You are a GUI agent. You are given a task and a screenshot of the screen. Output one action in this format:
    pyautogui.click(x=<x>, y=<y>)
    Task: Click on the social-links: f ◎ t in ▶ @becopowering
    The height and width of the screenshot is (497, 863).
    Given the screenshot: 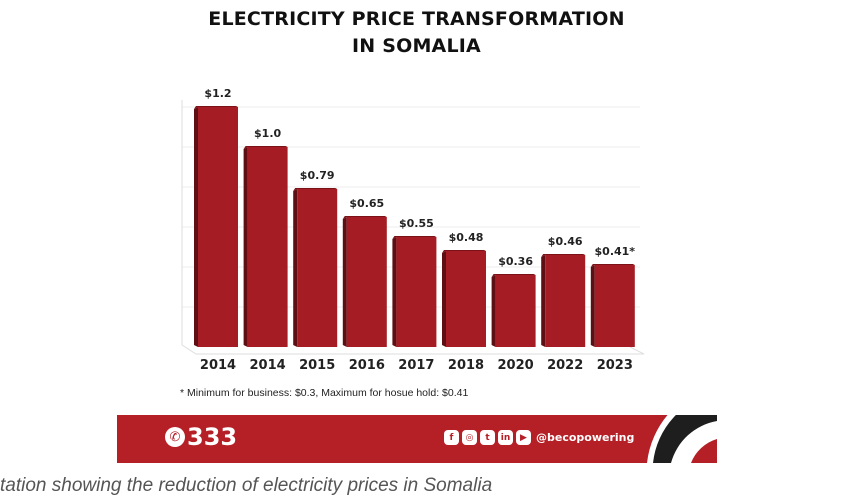 What is the action you would take?
    pyautogui.click(x=539, y=437)
    